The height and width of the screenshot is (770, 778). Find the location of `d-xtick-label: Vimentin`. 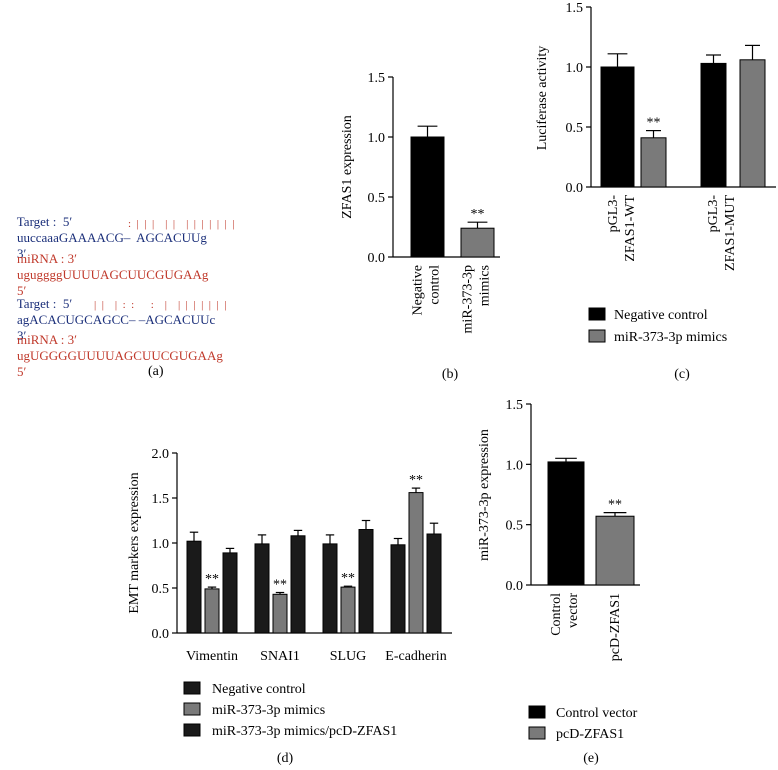

d-xtick-label: Vimentin is located at coordinates (212, 656).